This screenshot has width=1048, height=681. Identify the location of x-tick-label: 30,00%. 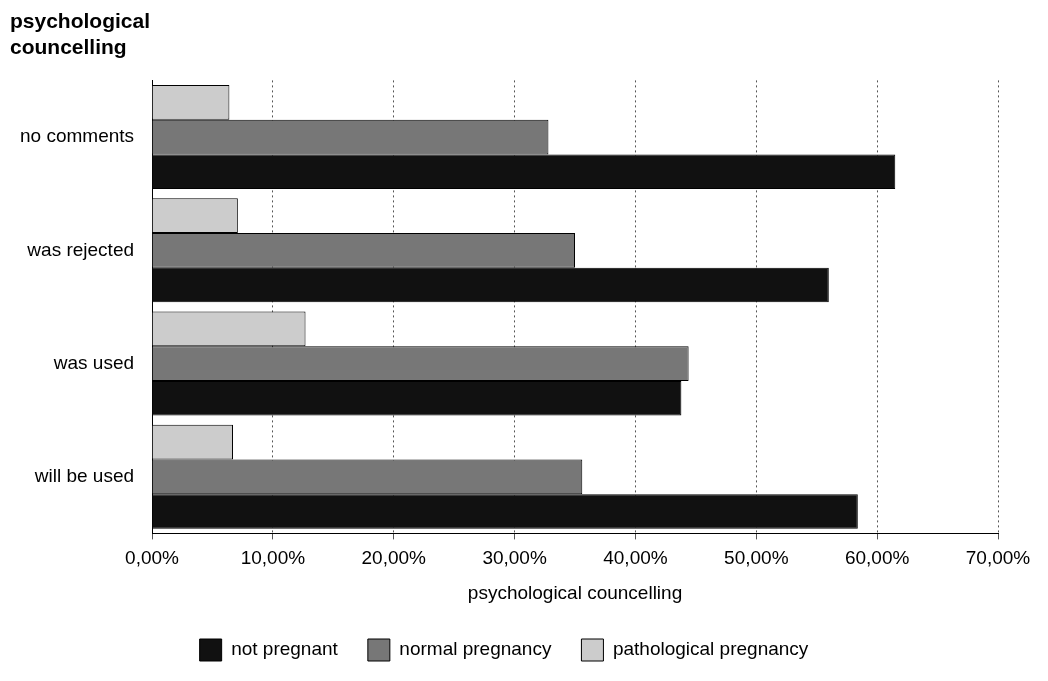
(514, 558).